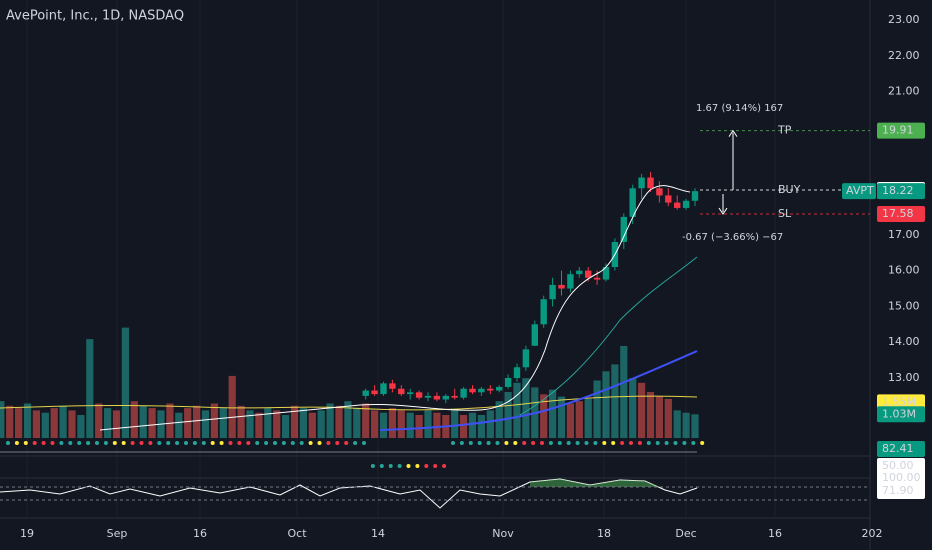 The height and width of the screenshot is (550, 932). I want to click on position-label: TP, so click(784, 130).